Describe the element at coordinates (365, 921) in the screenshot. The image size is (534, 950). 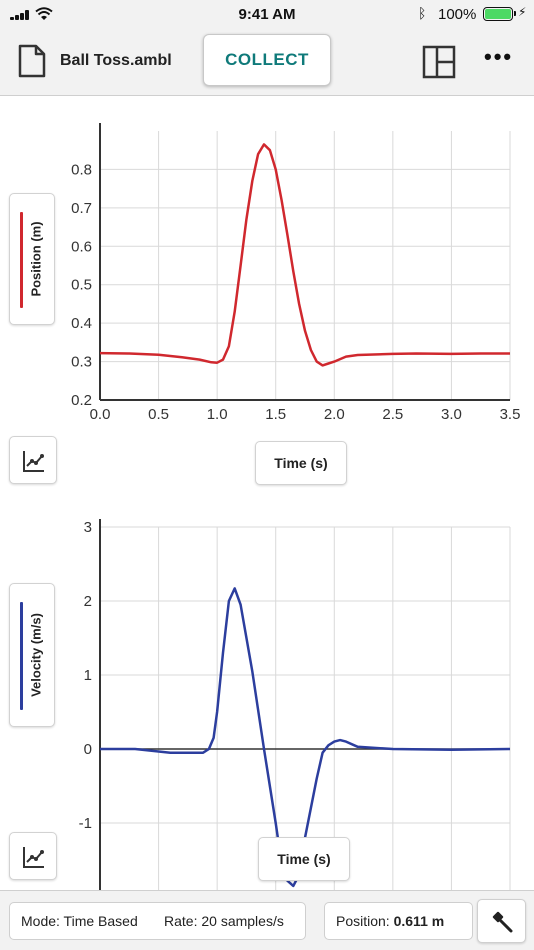
I see `position-readout-label: Position:` at that location.